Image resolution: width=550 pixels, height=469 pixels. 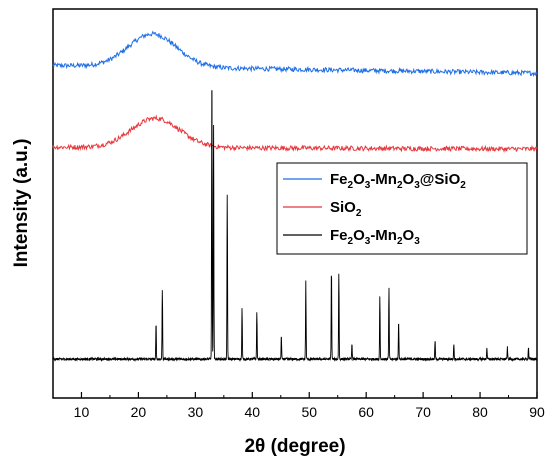 What do you see at coordinates (294, 446) in the screenshot?
I see `x-axis-title: 2θ (degree)` at bounding box center [294, 446].